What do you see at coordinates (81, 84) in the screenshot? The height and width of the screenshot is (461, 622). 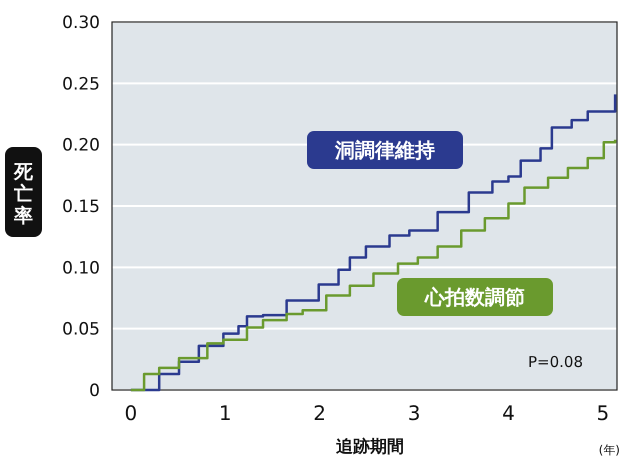 I see `y-tick-label: 0.25` at bounding box center [81, 84].